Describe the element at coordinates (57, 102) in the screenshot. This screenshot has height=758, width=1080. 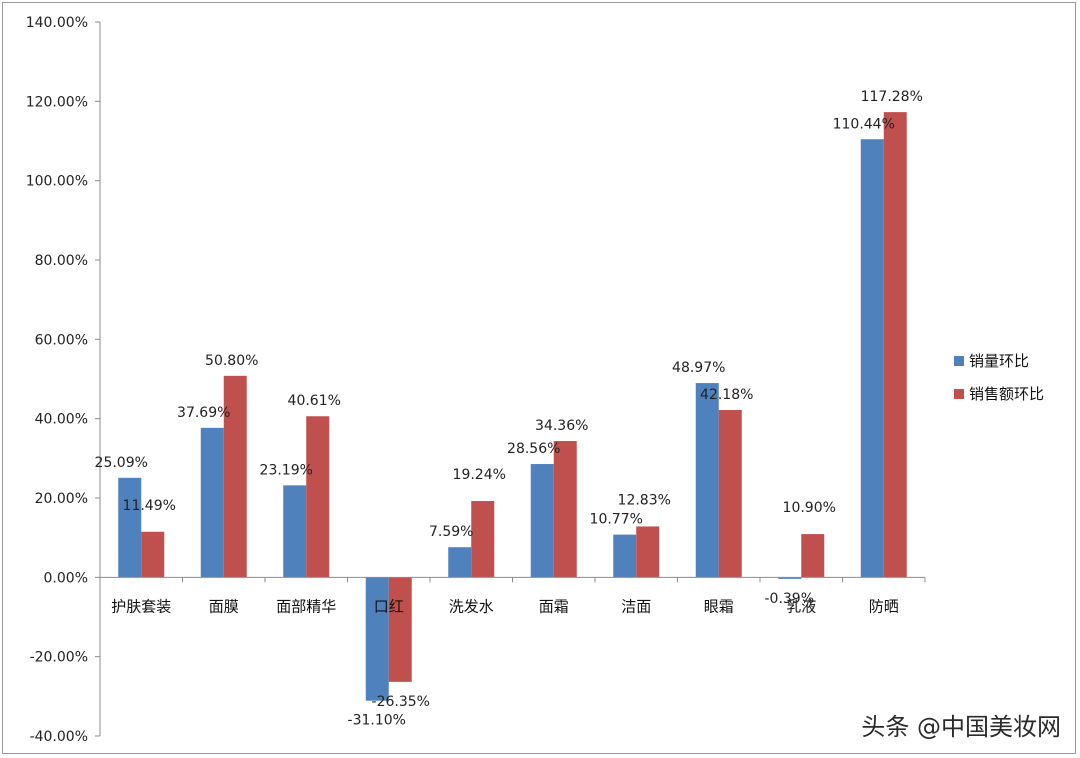
I see `y-tick-label: 120.00%` at that location.